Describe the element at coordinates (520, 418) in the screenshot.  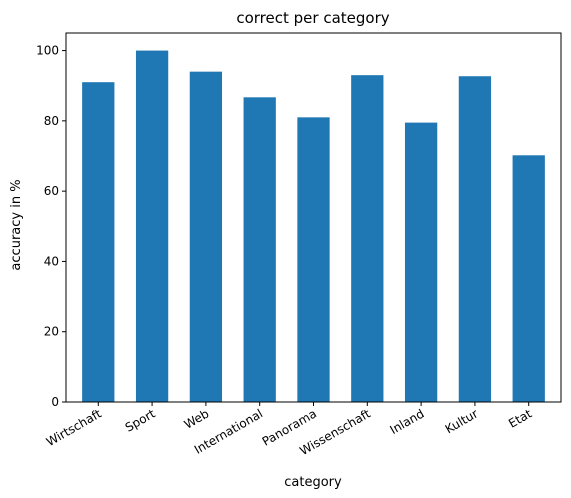
I see `x-tick-label: Etat` at that location.